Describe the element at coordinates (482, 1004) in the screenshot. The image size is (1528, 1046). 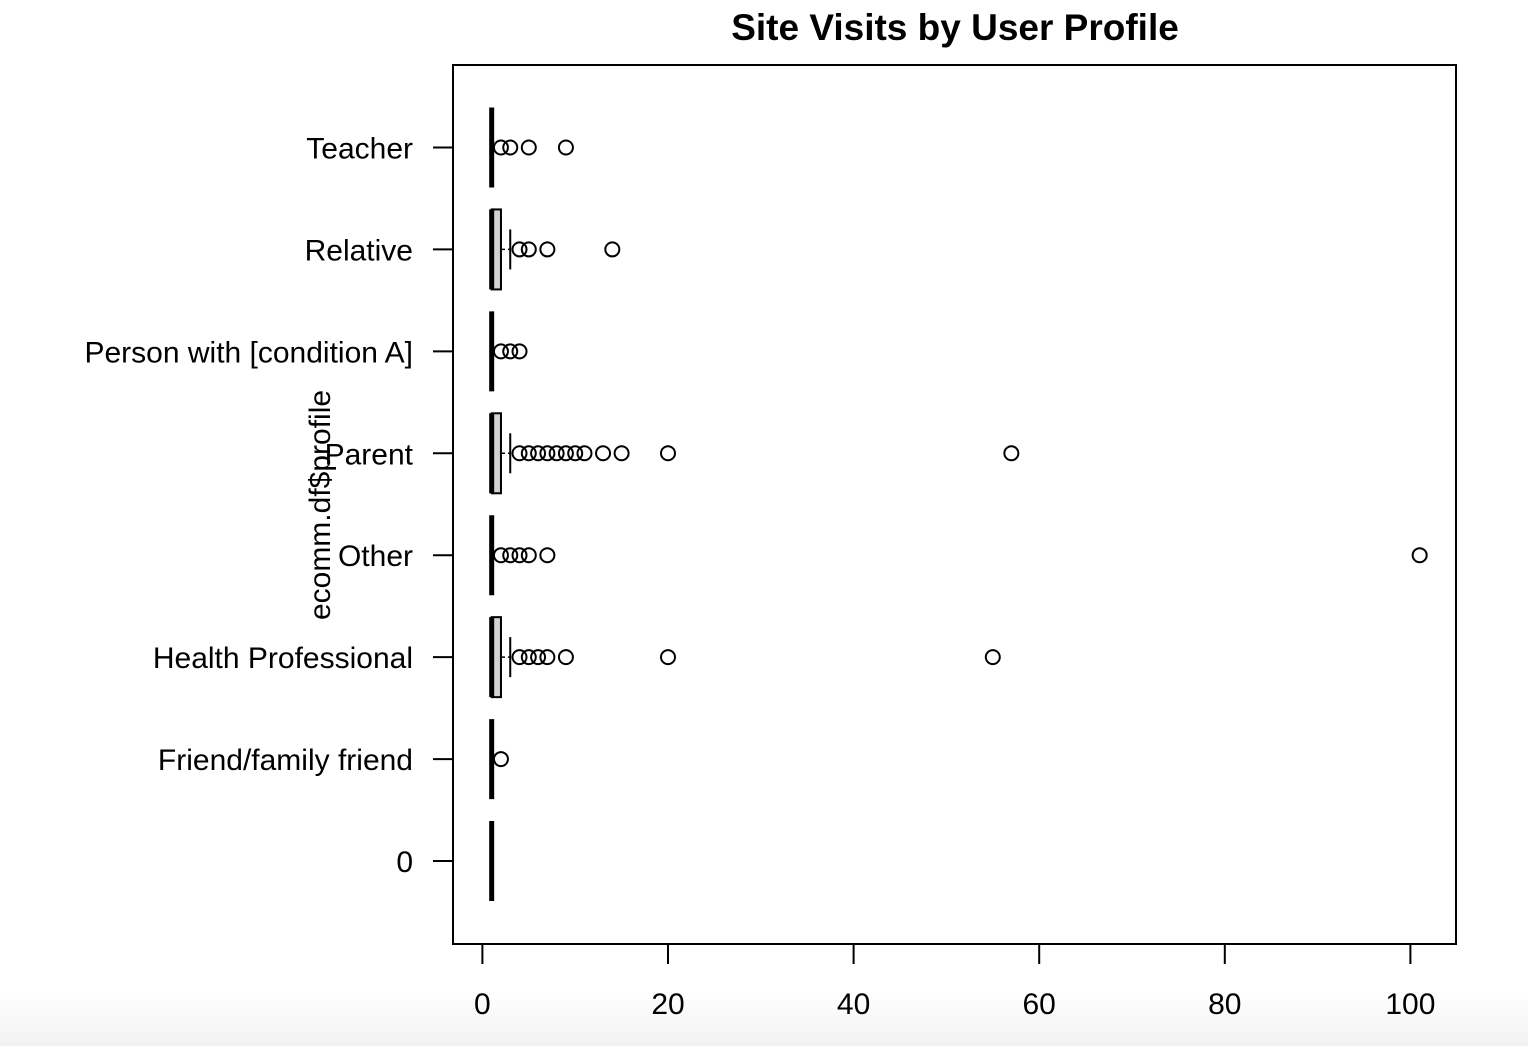
I see `x-tick-label: 0` at that location.